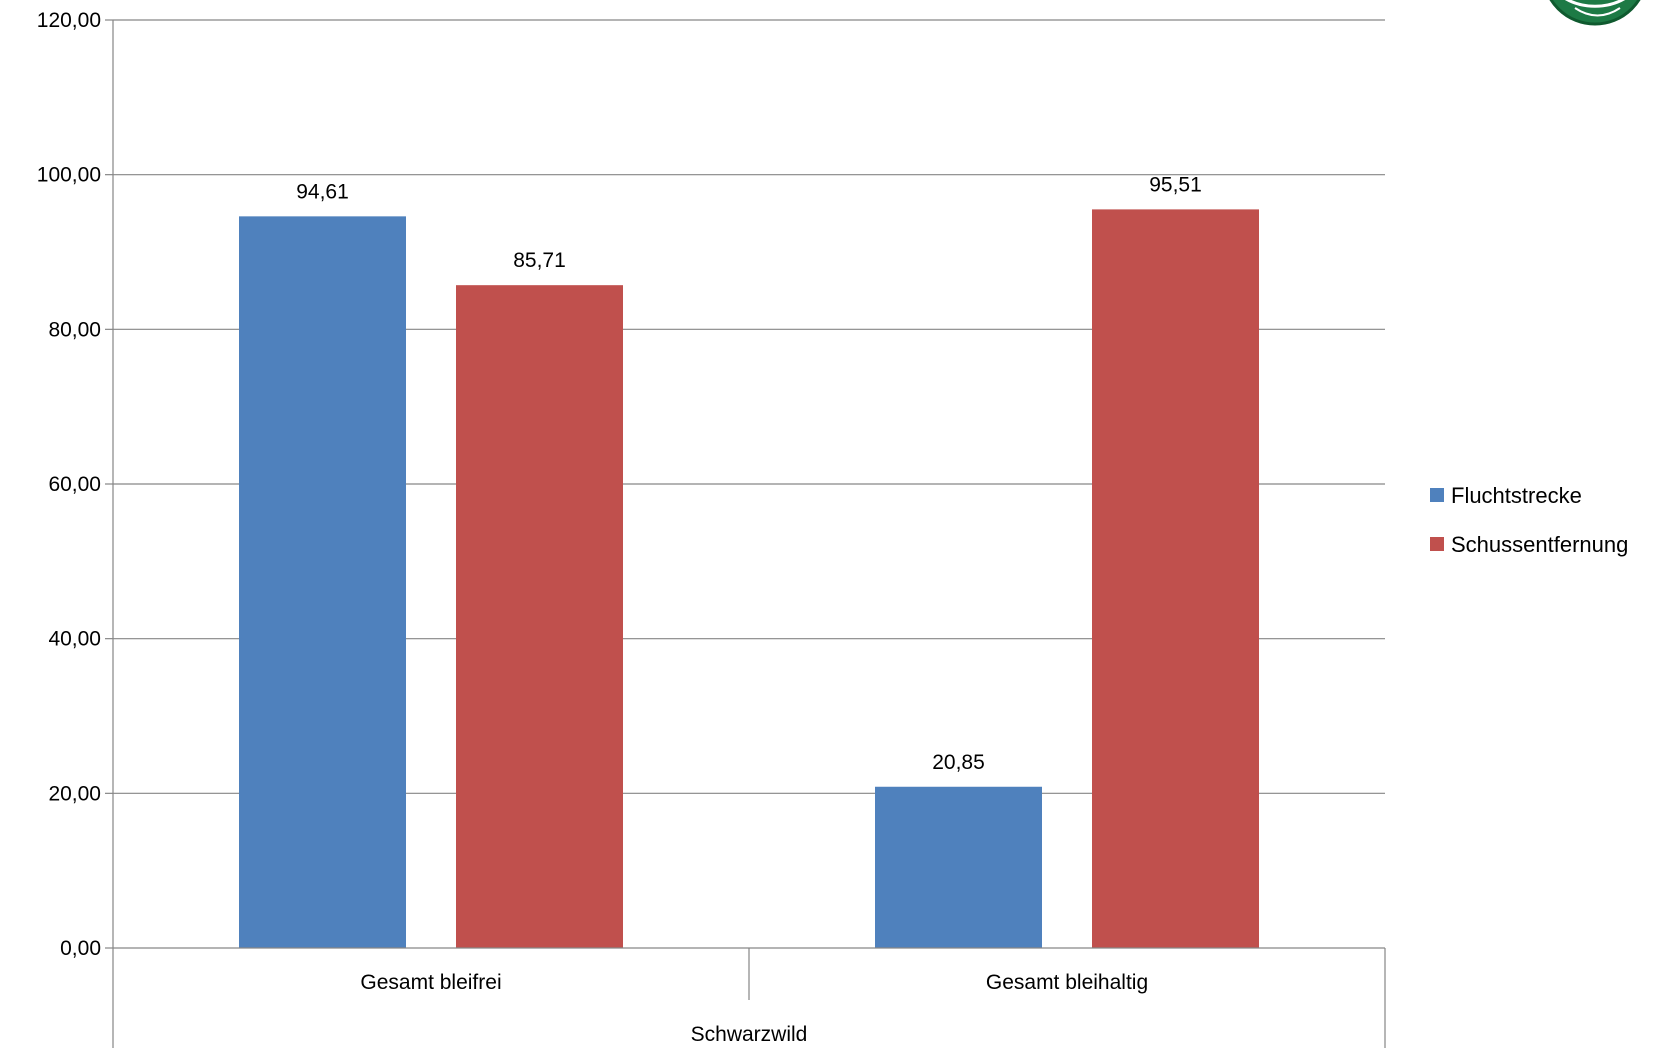 This screenshot has height=1053, width=1660. I want to click on x-category-label: Gesamt bleihaltig, so click(1067, 982).